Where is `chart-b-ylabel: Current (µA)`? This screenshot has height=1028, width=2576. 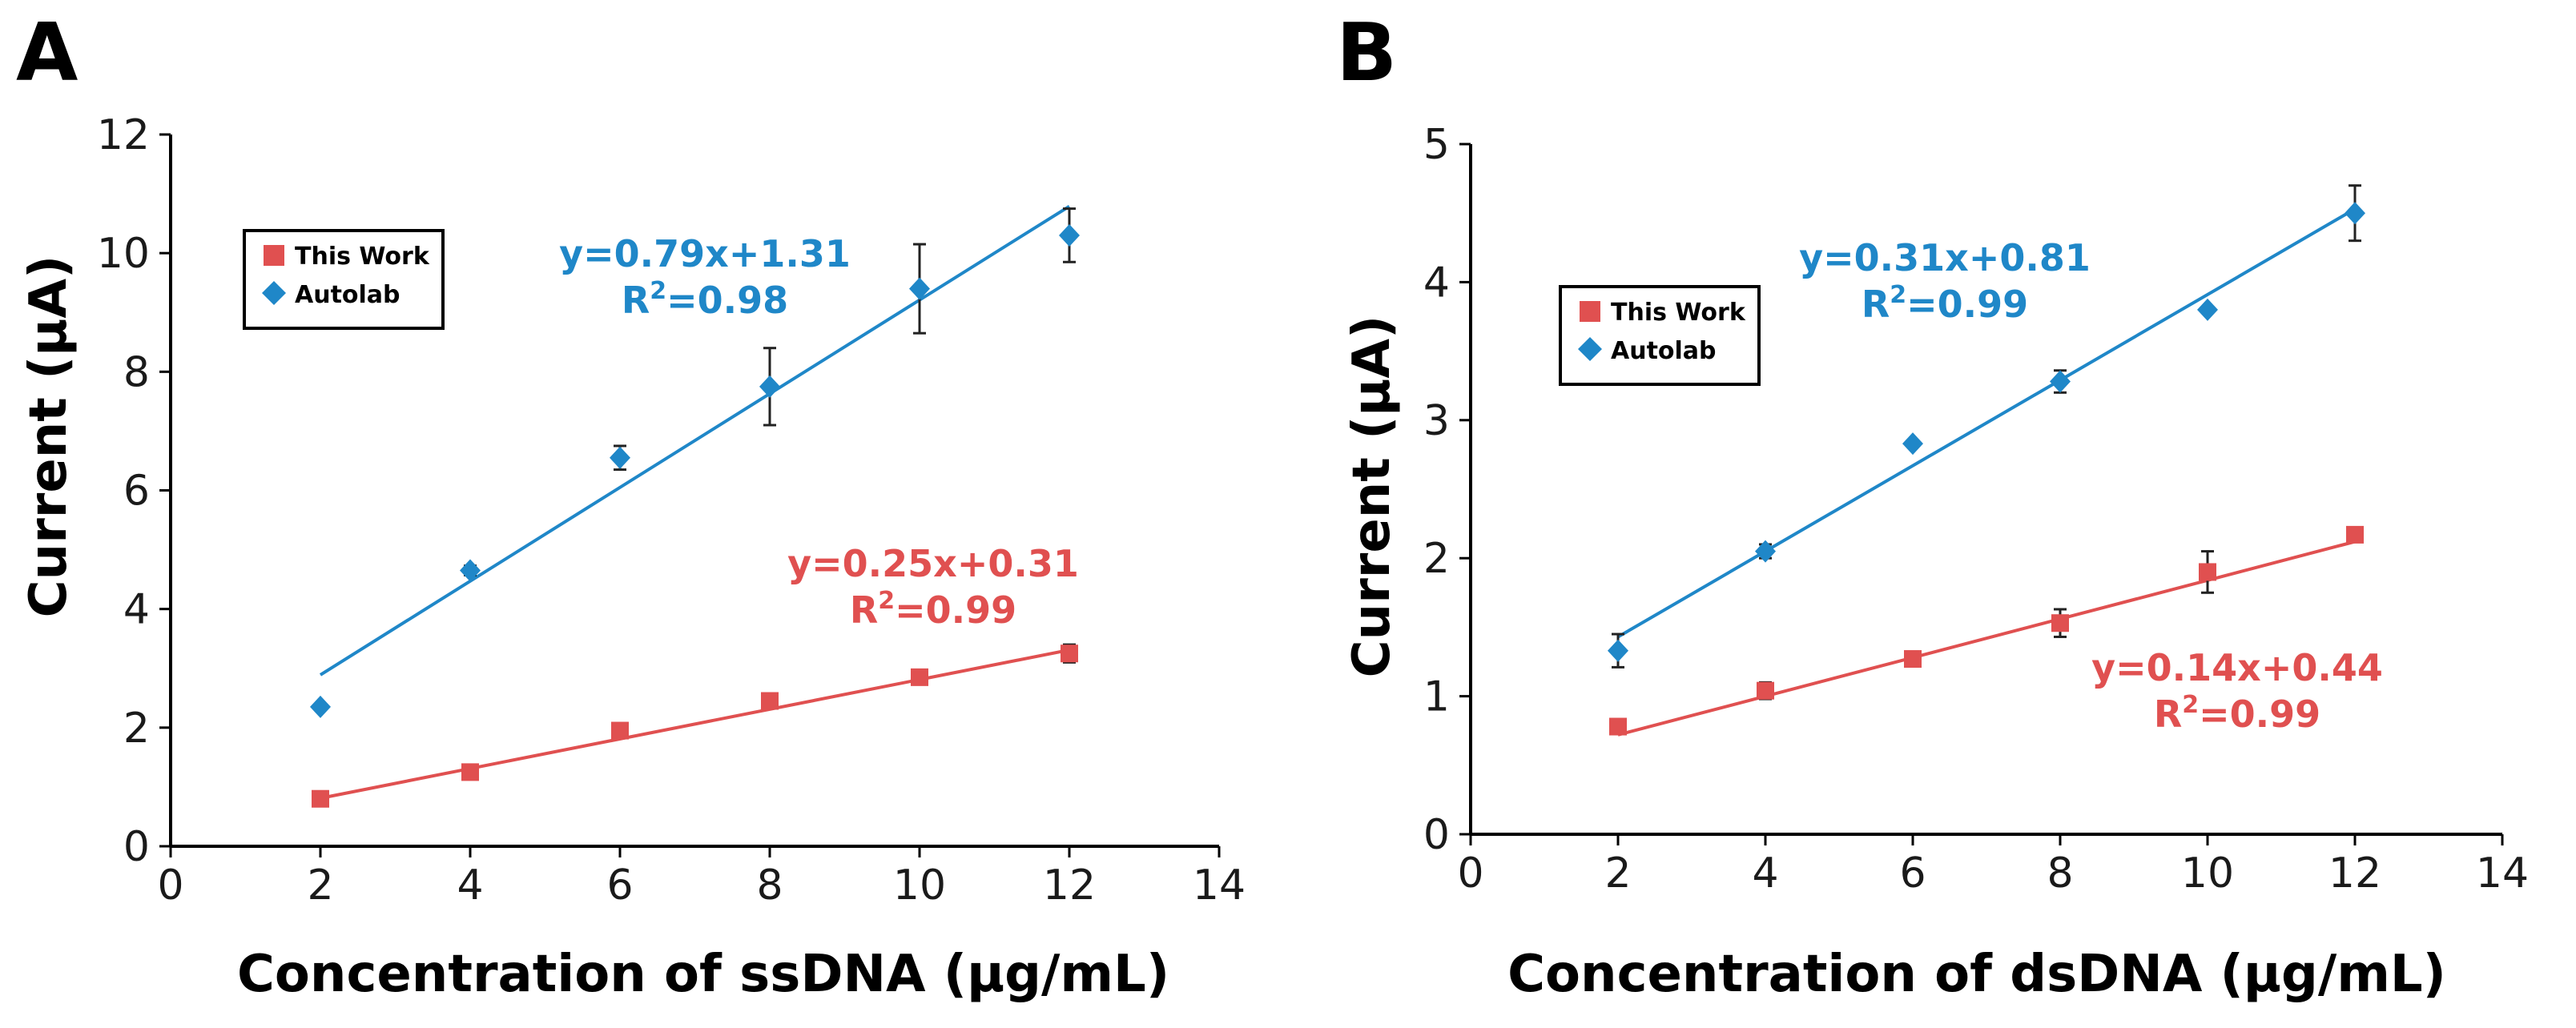 chart-b-ylabel: Current (µA) is located at coordinates (1372, 496).